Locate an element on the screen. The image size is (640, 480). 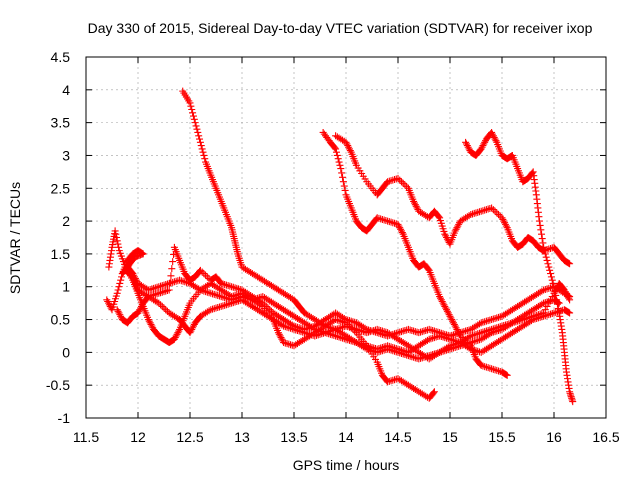
x-tick-label: 15.5 is located at coordinates (501, 437).